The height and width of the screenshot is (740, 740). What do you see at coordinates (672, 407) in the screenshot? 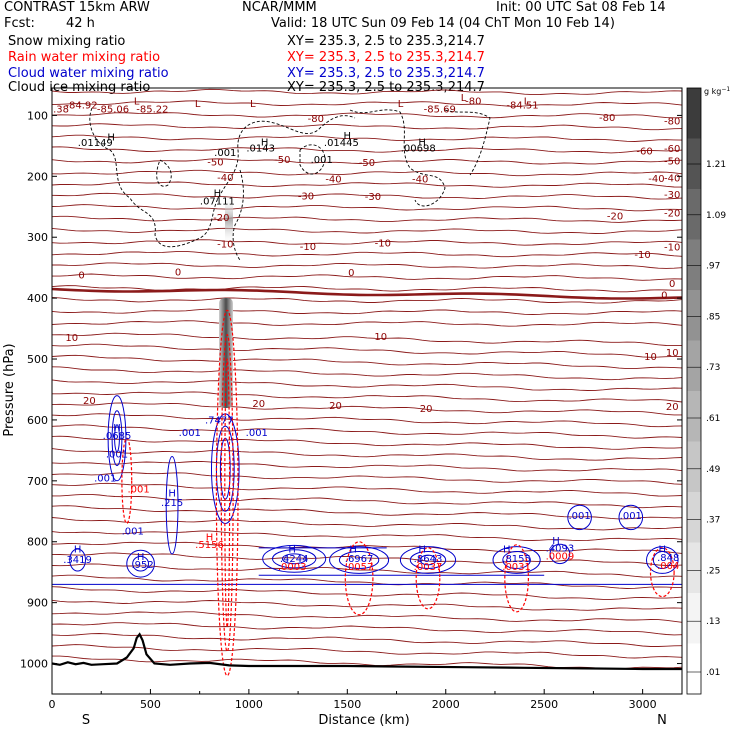
I see `isotherm-level-label: 20` at bounding box center [672, 407].